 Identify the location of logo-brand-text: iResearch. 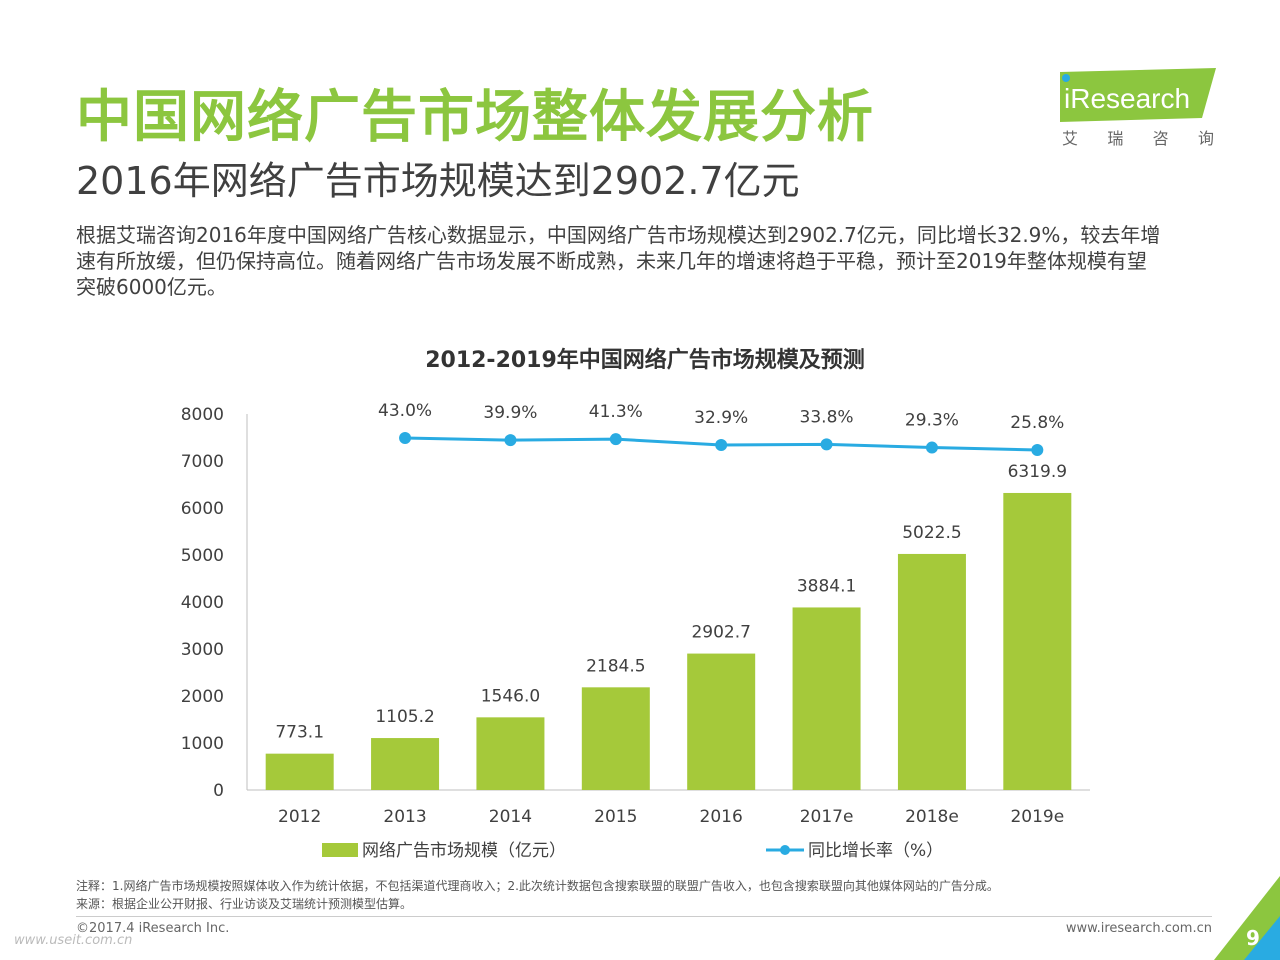
(1127, 98).